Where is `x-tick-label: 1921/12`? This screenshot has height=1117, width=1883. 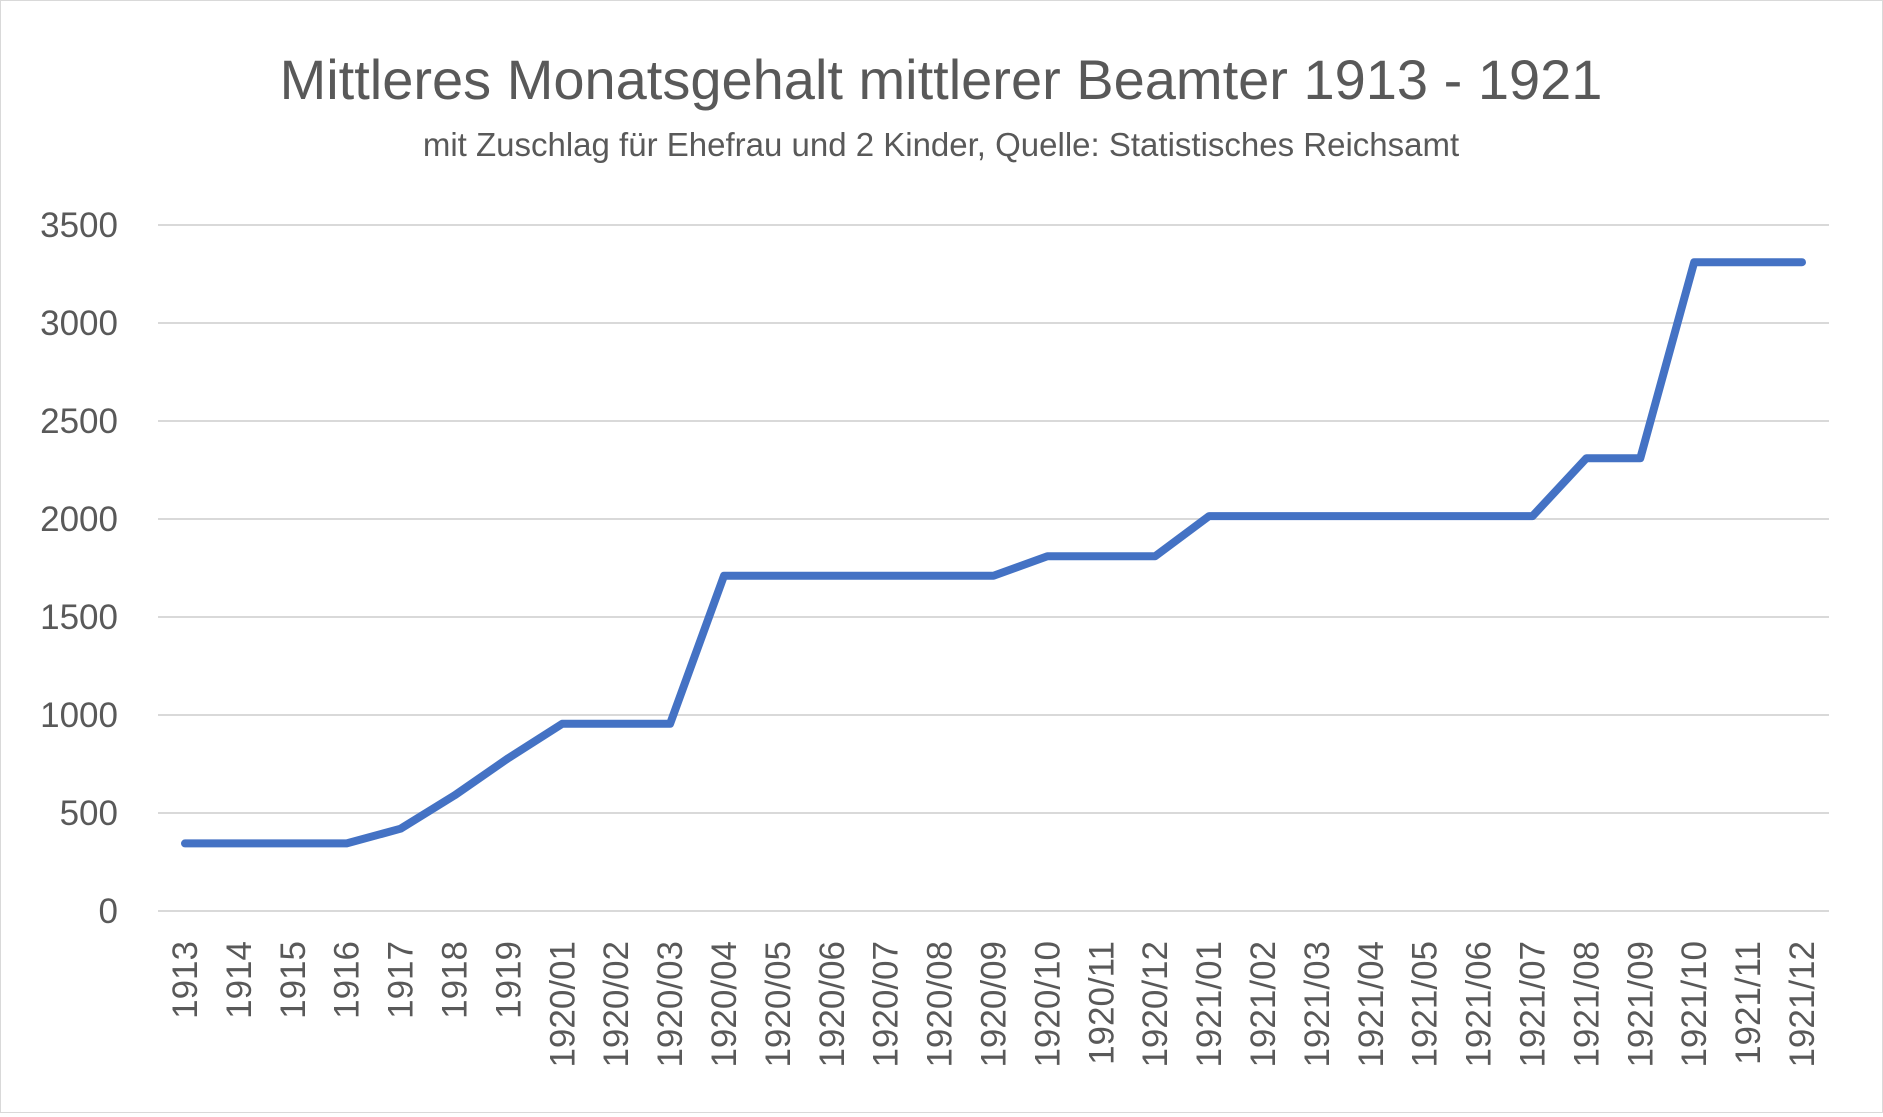 x-tick-label: 1921/12 is located at coordinates (1802, 1004).